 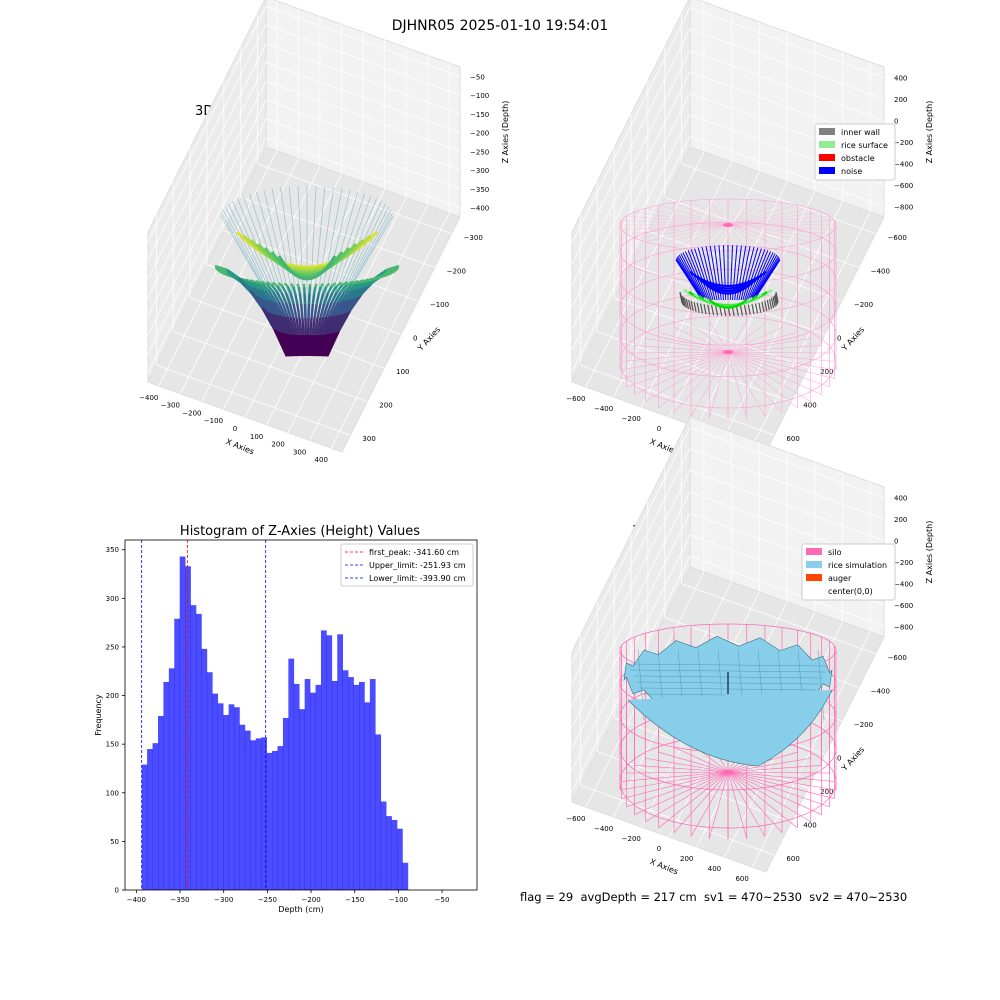 What do you see at coordinates (337, 232) in the screenshot?
I see `raw-grid-y` at bounding box center [337, 232].